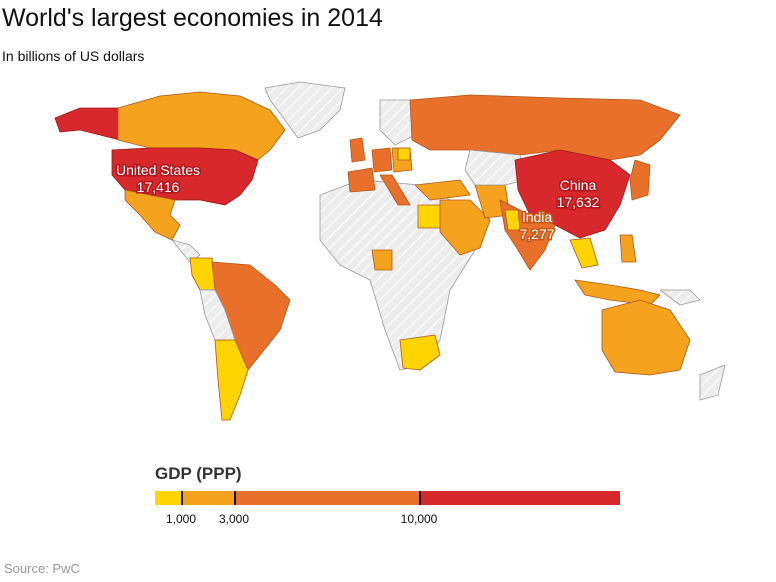 The width and height of the screenshot is (776, 582). I want to click on page-title: World's largest economies in 2014, so click(192, 18).